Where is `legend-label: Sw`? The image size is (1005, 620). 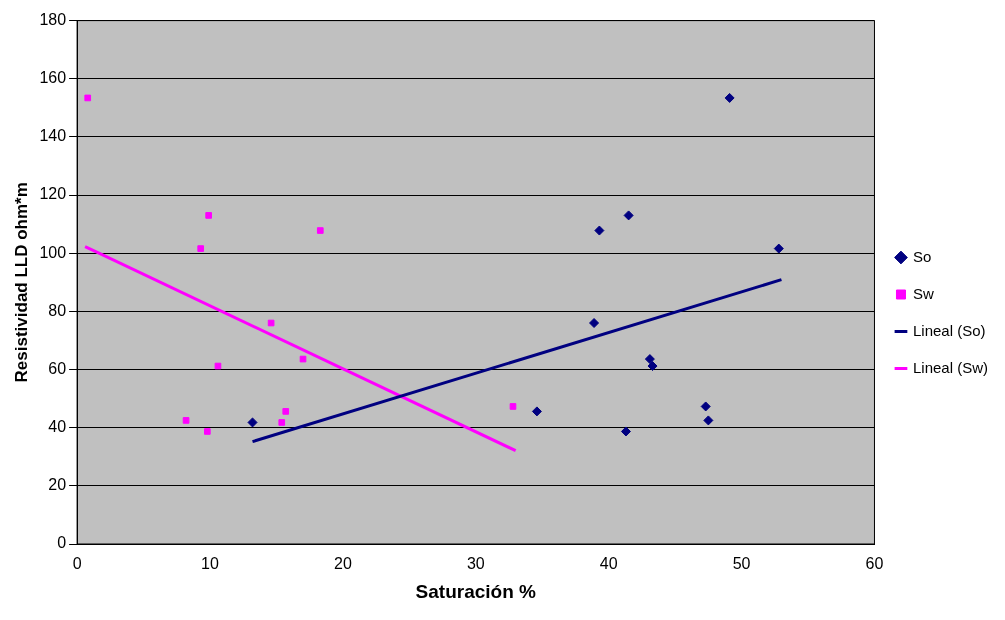 legend-label: Sw is located at coordinates (923, 293).